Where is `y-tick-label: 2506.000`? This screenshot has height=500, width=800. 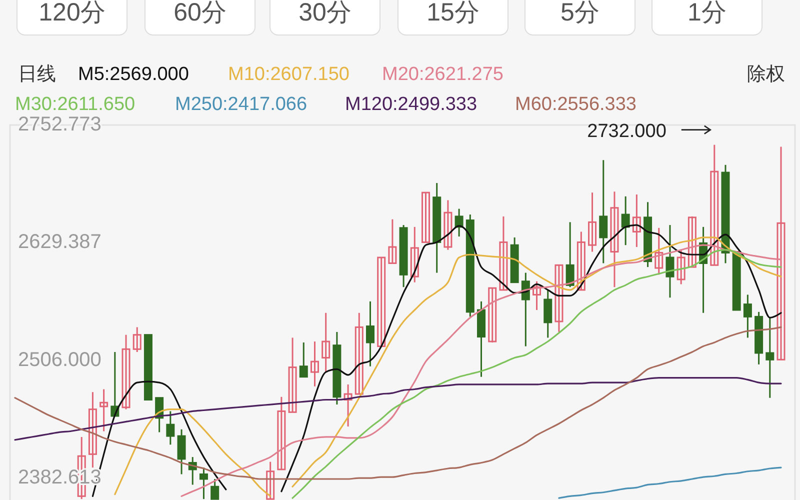 y-tick-label: 2506.000 is located at coordinates (60, 359).